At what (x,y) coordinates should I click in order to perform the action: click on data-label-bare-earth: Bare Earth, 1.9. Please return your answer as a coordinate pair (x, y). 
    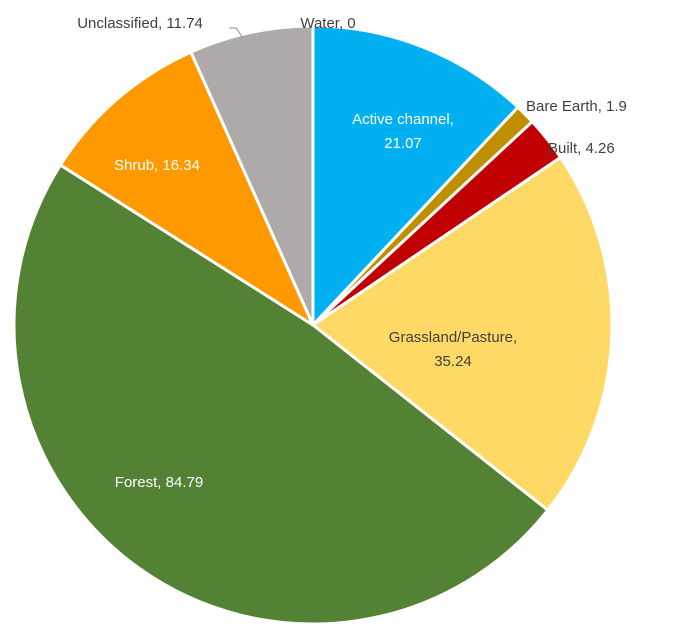
    Looking at the image, I should click on (576, 106).